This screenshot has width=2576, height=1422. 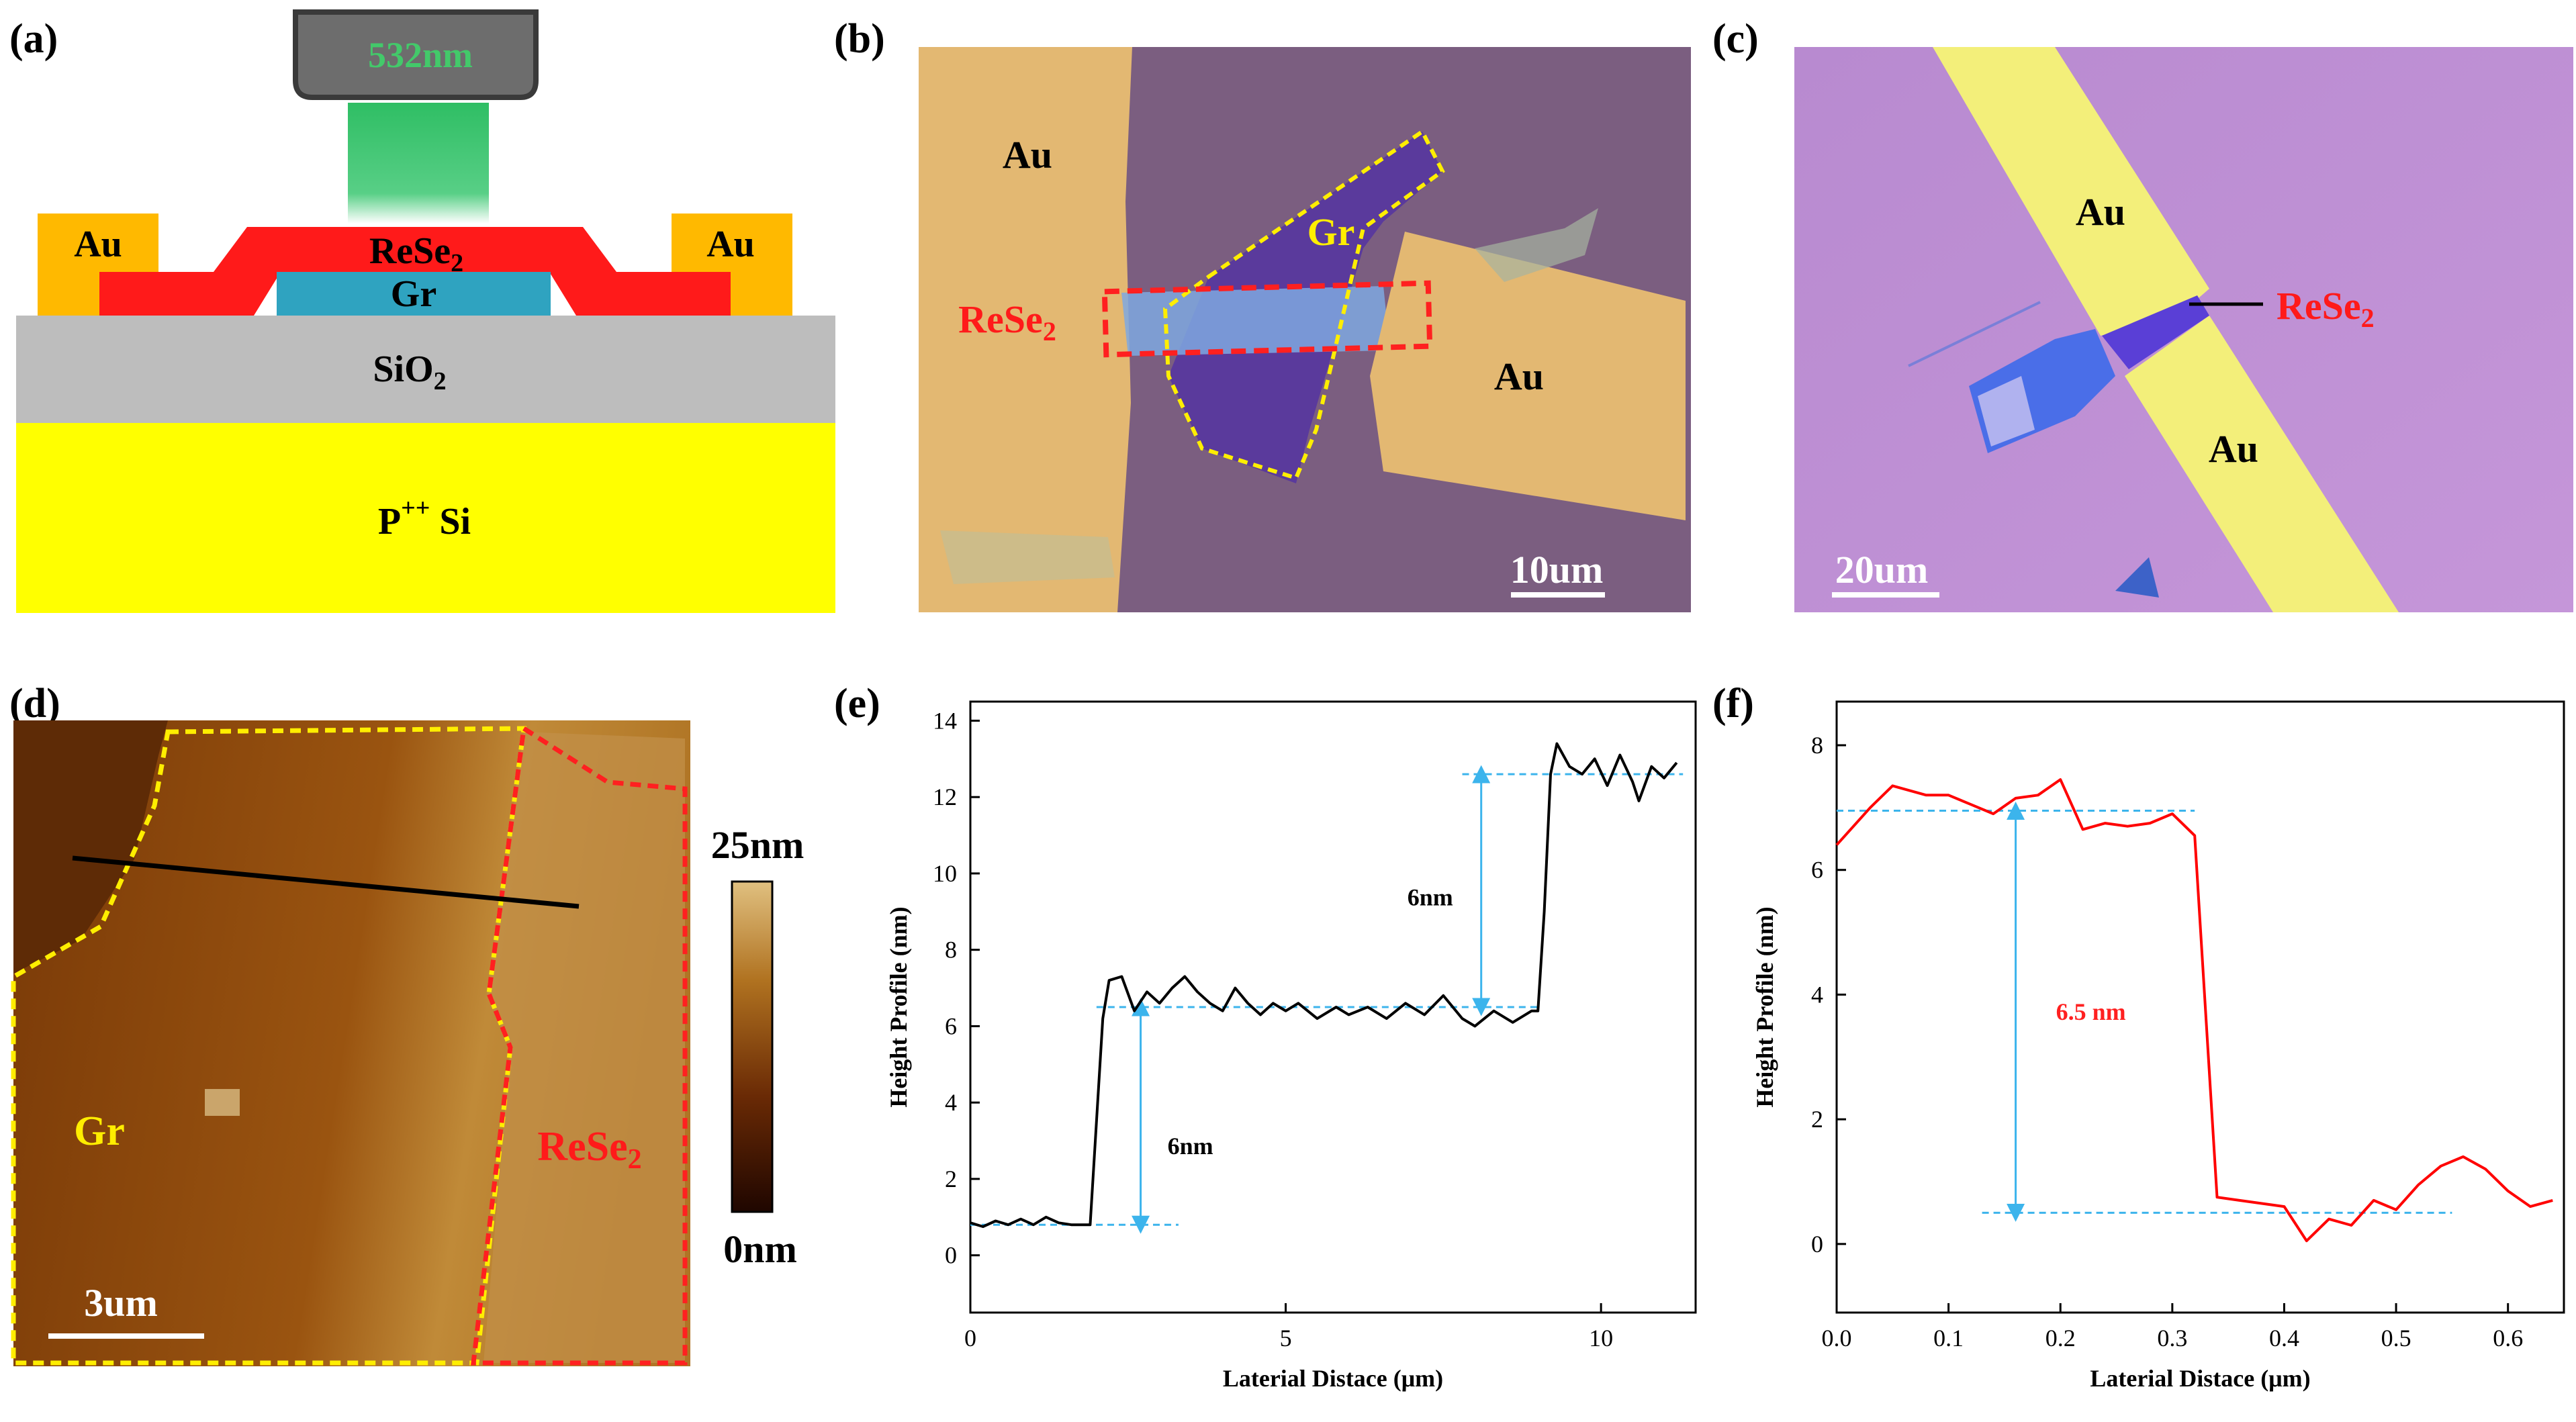 I want to click on rese2-label-c: ReSe2, so click(x=2325, y=308).